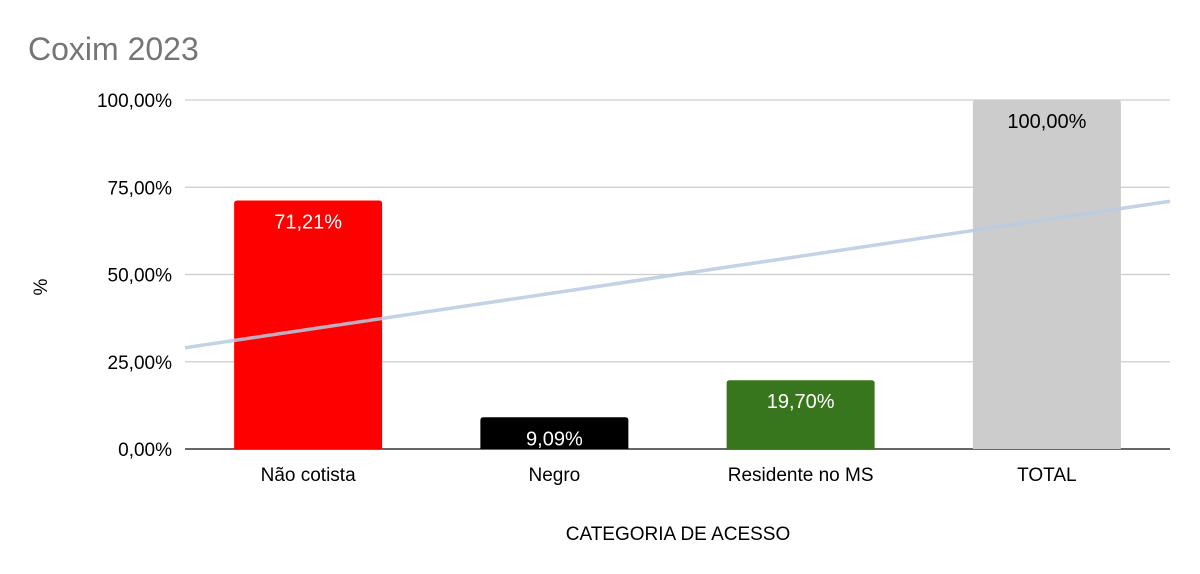 The height and width of the screenshot is (574, 1200). Describe the element at coordinates (555, 475) in the screenshot. I see `x-tick-label: Negro` at that location.